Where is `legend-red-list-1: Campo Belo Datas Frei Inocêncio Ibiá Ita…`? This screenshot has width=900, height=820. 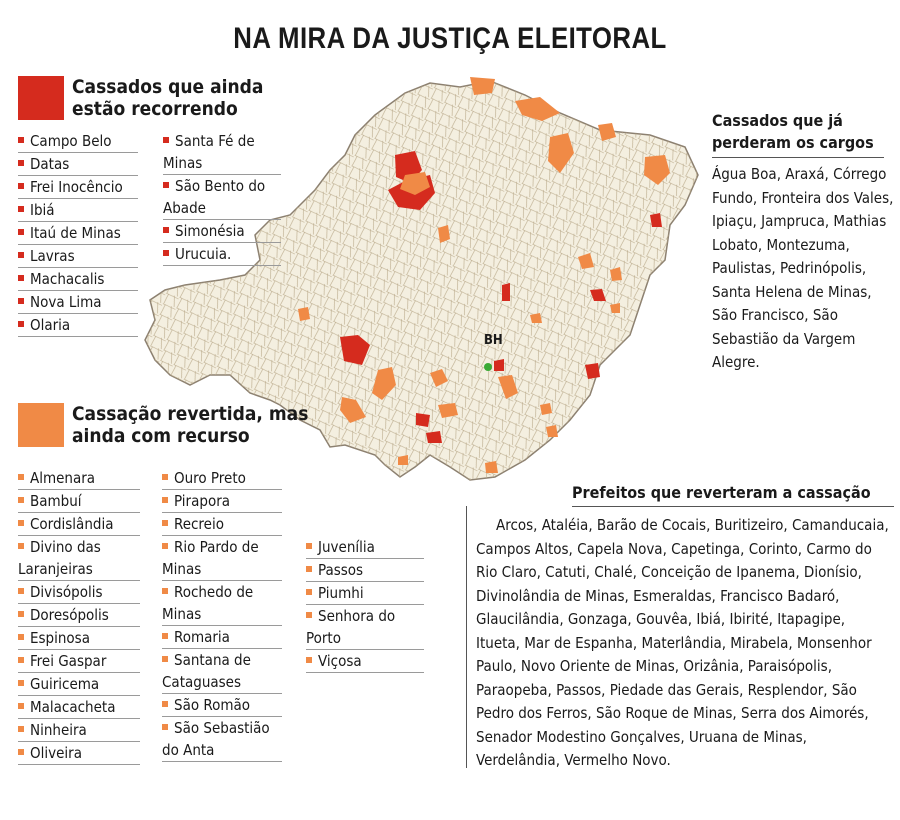 legend-red-list-1: Campo Belo Datas Frei Inocêncio Ibiá Ita… is located at coordinates (78, 233).